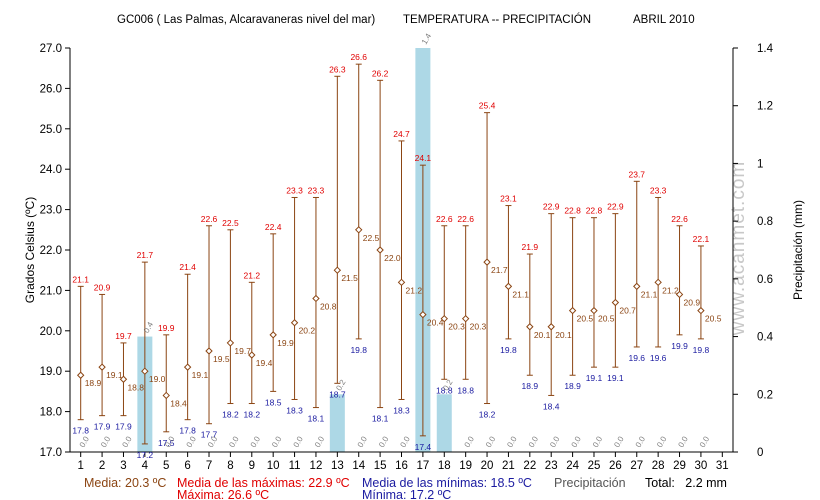  I want to click on mean-label: 21.5, so click(349, 278).